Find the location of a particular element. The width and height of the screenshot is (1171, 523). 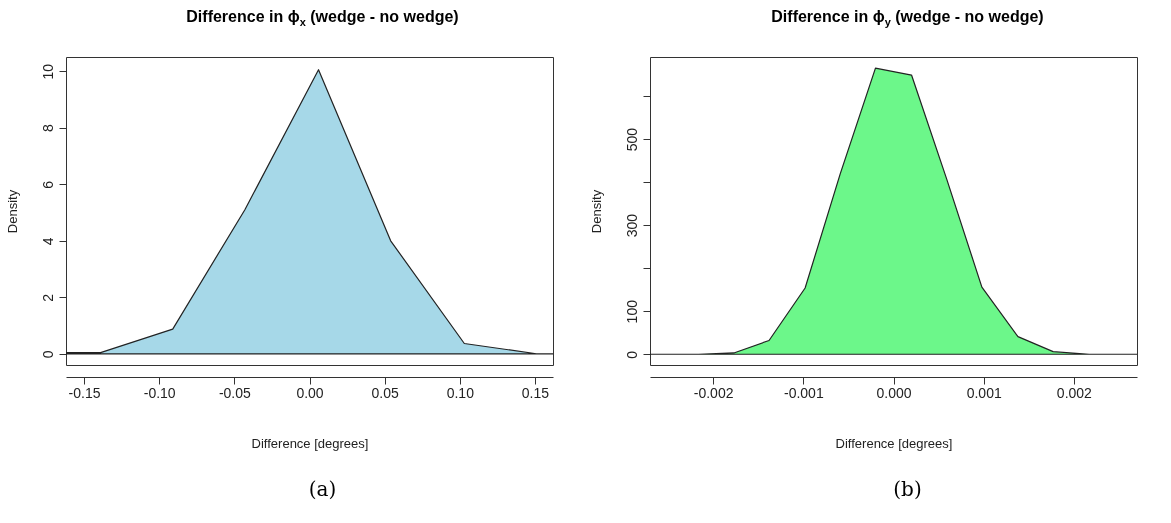

x-tick-label: -0.15 is located at coordinates (84, 392).